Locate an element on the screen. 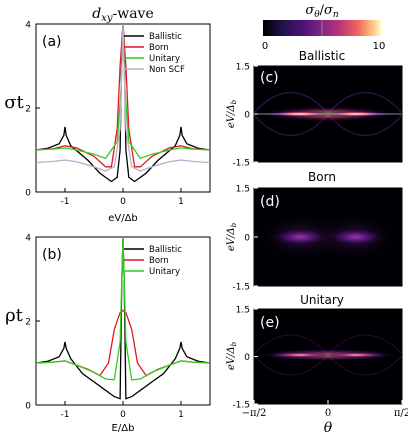 The height and width of the screenshot is (438, 408). colorbar: σθ/σn 0 10 is located at coordinates (324, 27).